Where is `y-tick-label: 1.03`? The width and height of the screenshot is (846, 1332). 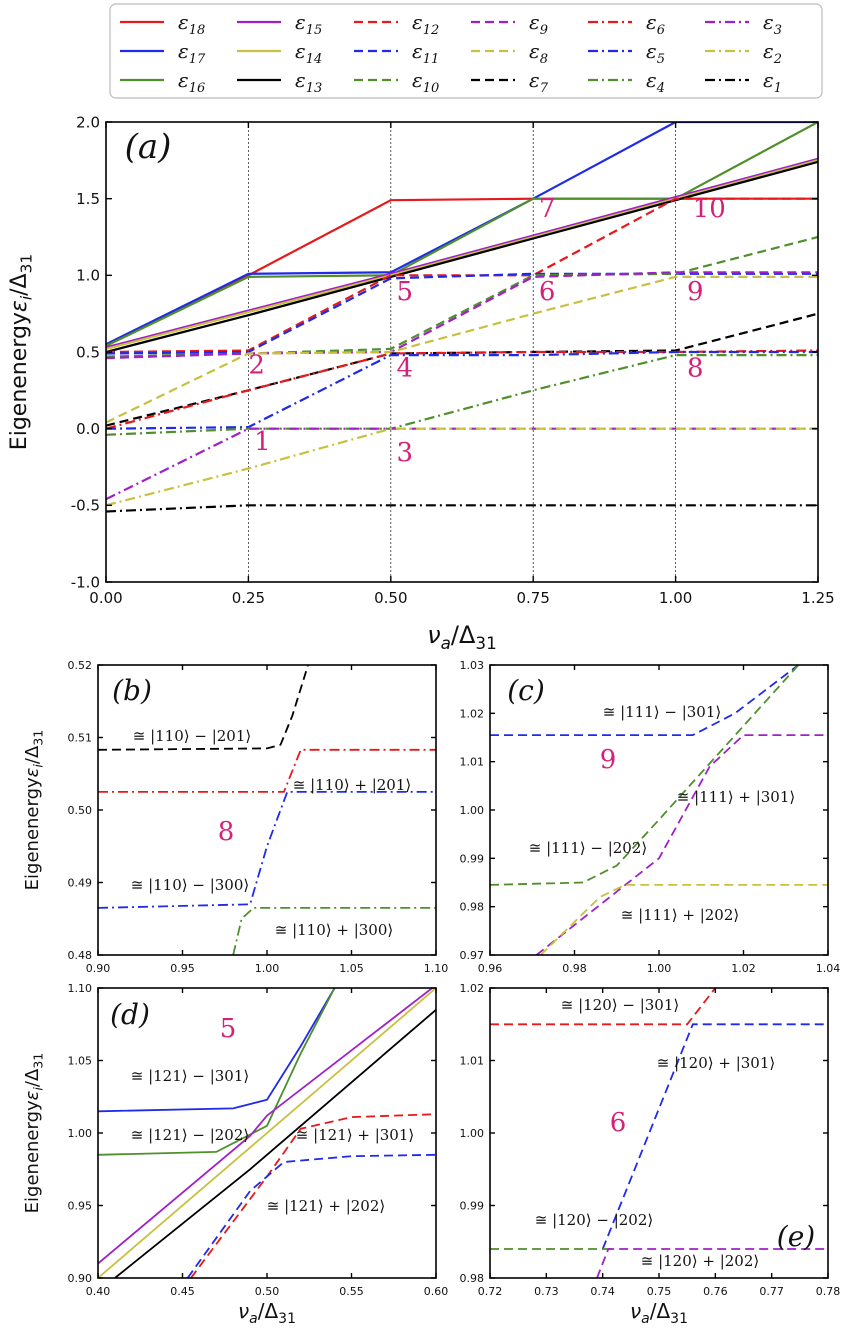
y-tick-label: 1.03 is located at coordinates (472, 665).